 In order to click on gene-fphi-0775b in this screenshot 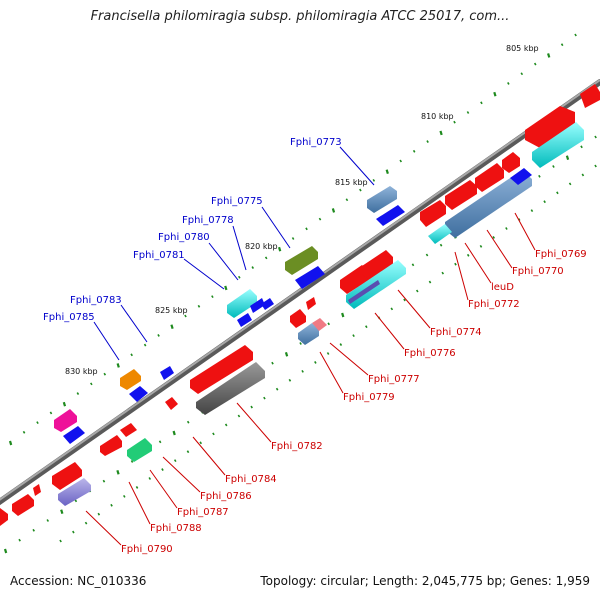, I will do `click(310, 277)`.